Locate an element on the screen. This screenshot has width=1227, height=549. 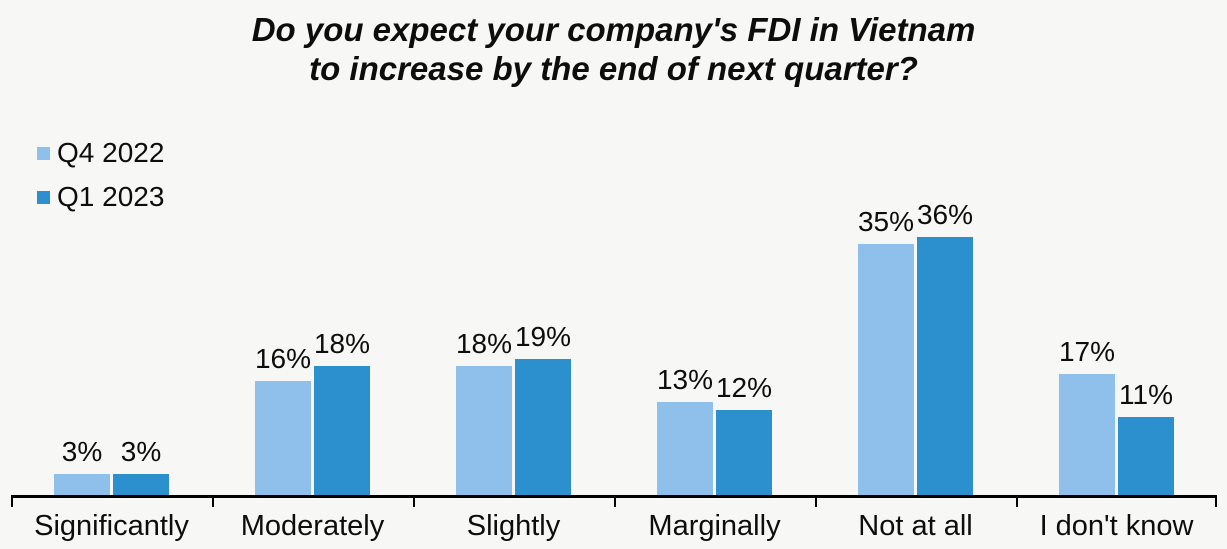
category-label: Marginally is located at coordinates (714, 526).